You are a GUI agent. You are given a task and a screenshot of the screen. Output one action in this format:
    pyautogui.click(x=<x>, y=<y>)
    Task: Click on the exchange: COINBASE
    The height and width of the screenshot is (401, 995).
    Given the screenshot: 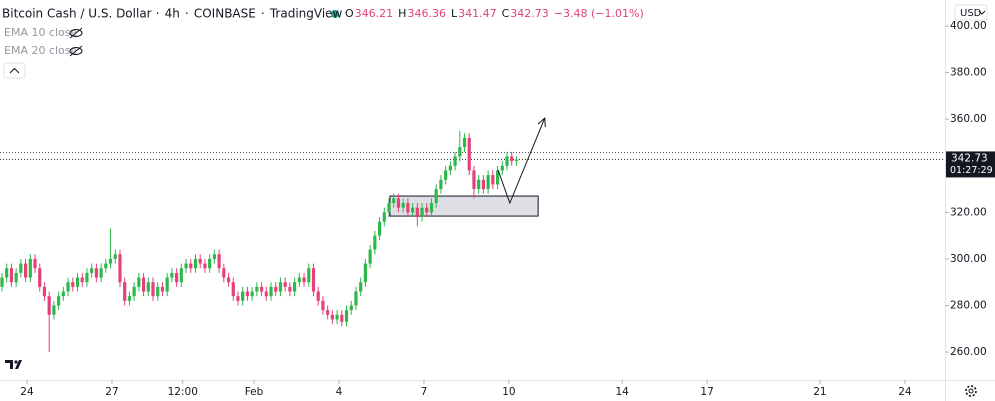 What is the action you would take?
    pyautogui.click(x=225, y=14)
    